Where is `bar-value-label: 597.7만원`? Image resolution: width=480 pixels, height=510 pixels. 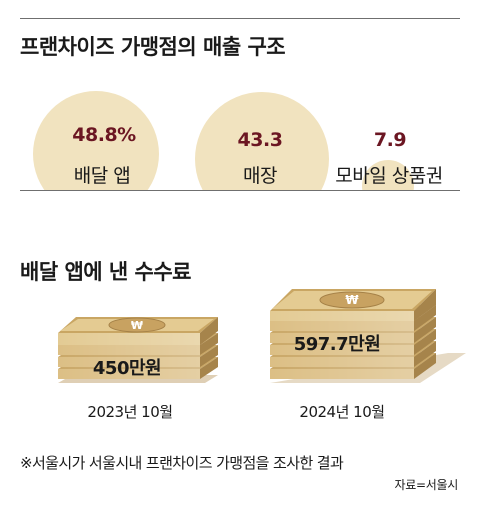 bar-value-label: 597.7만원 is located at coordinates (337, 344).